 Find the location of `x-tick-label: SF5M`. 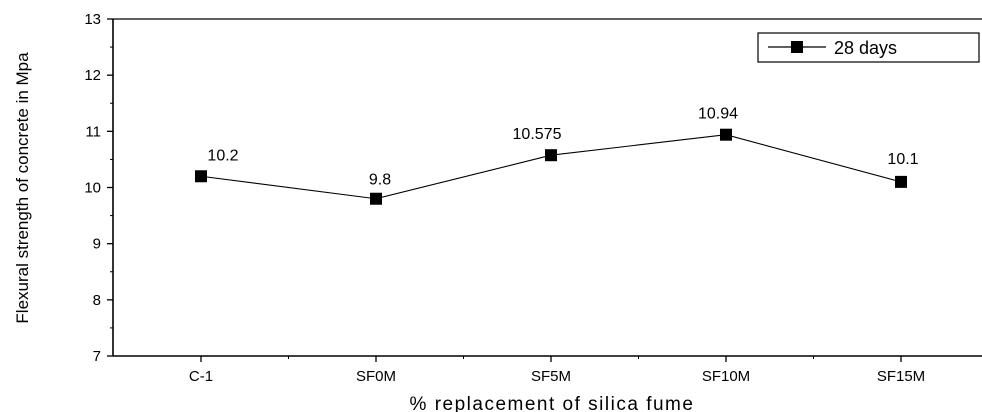

x-tick-label: SF5M is located at coordinates (551, 376).